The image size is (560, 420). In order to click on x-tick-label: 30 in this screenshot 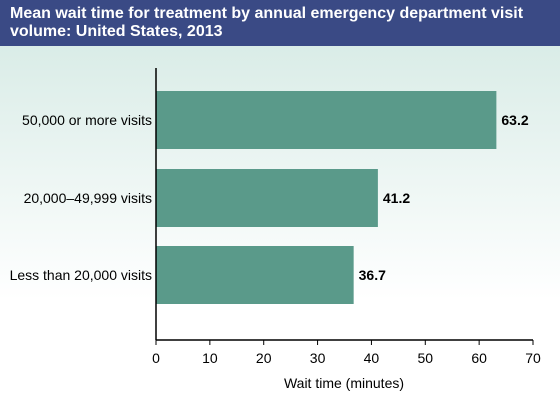, I will do `click(318, 358)`.